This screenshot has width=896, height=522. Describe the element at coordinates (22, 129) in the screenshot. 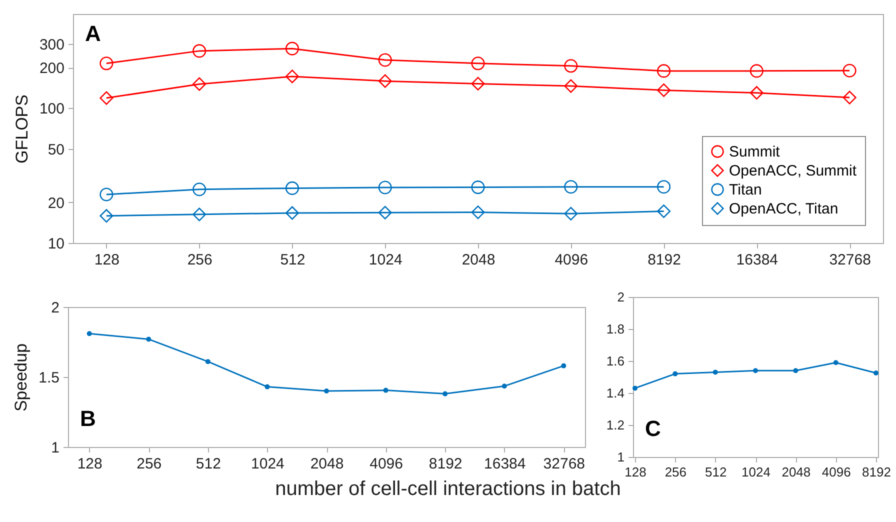

I see `y-axis-title: GFLOPS` at that location.